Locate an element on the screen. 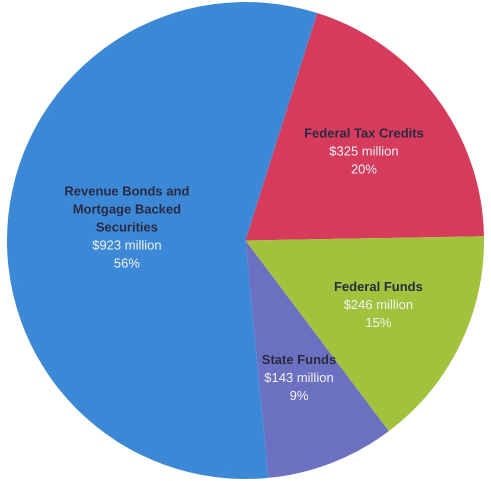 The image size is (491, 481). data-label: $246 million is located at coordinates (379, 304).